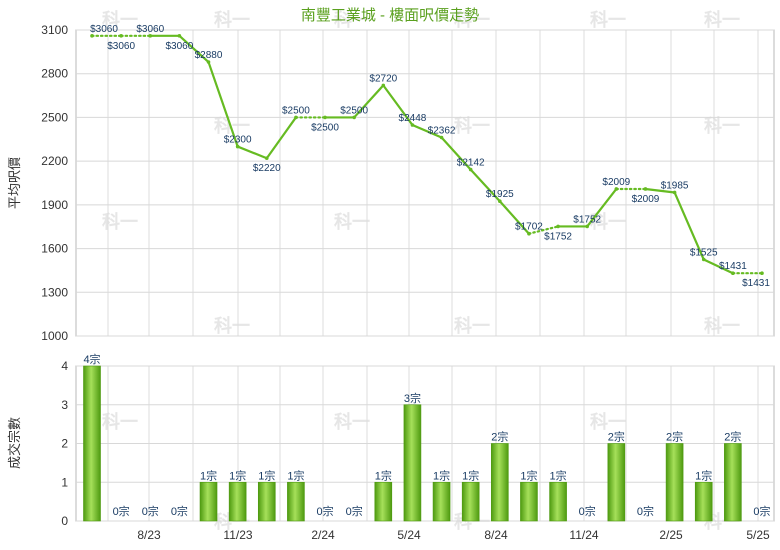  I want to click on x-tick-label: 2/24, so click(323, 535).